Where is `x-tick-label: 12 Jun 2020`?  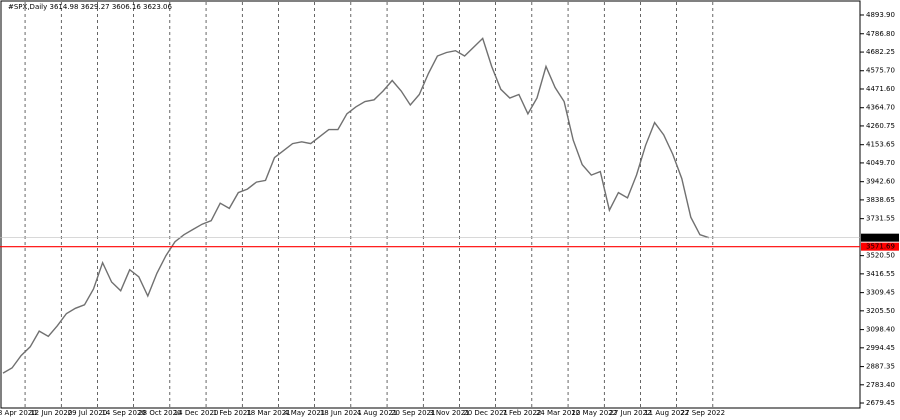 x-tick-label: 12 Jun 2020 is located at coordinates (51, 413).